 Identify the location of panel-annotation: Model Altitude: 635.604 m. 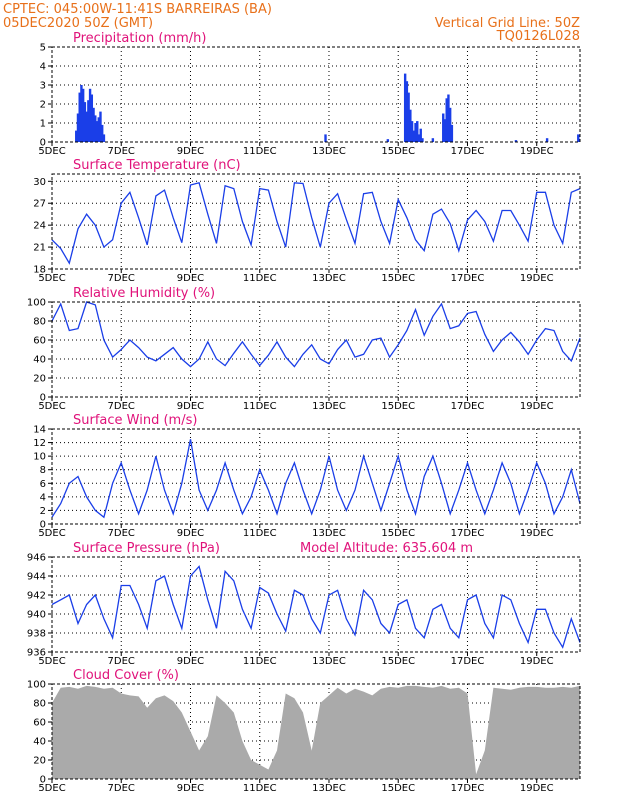
(386, 548).